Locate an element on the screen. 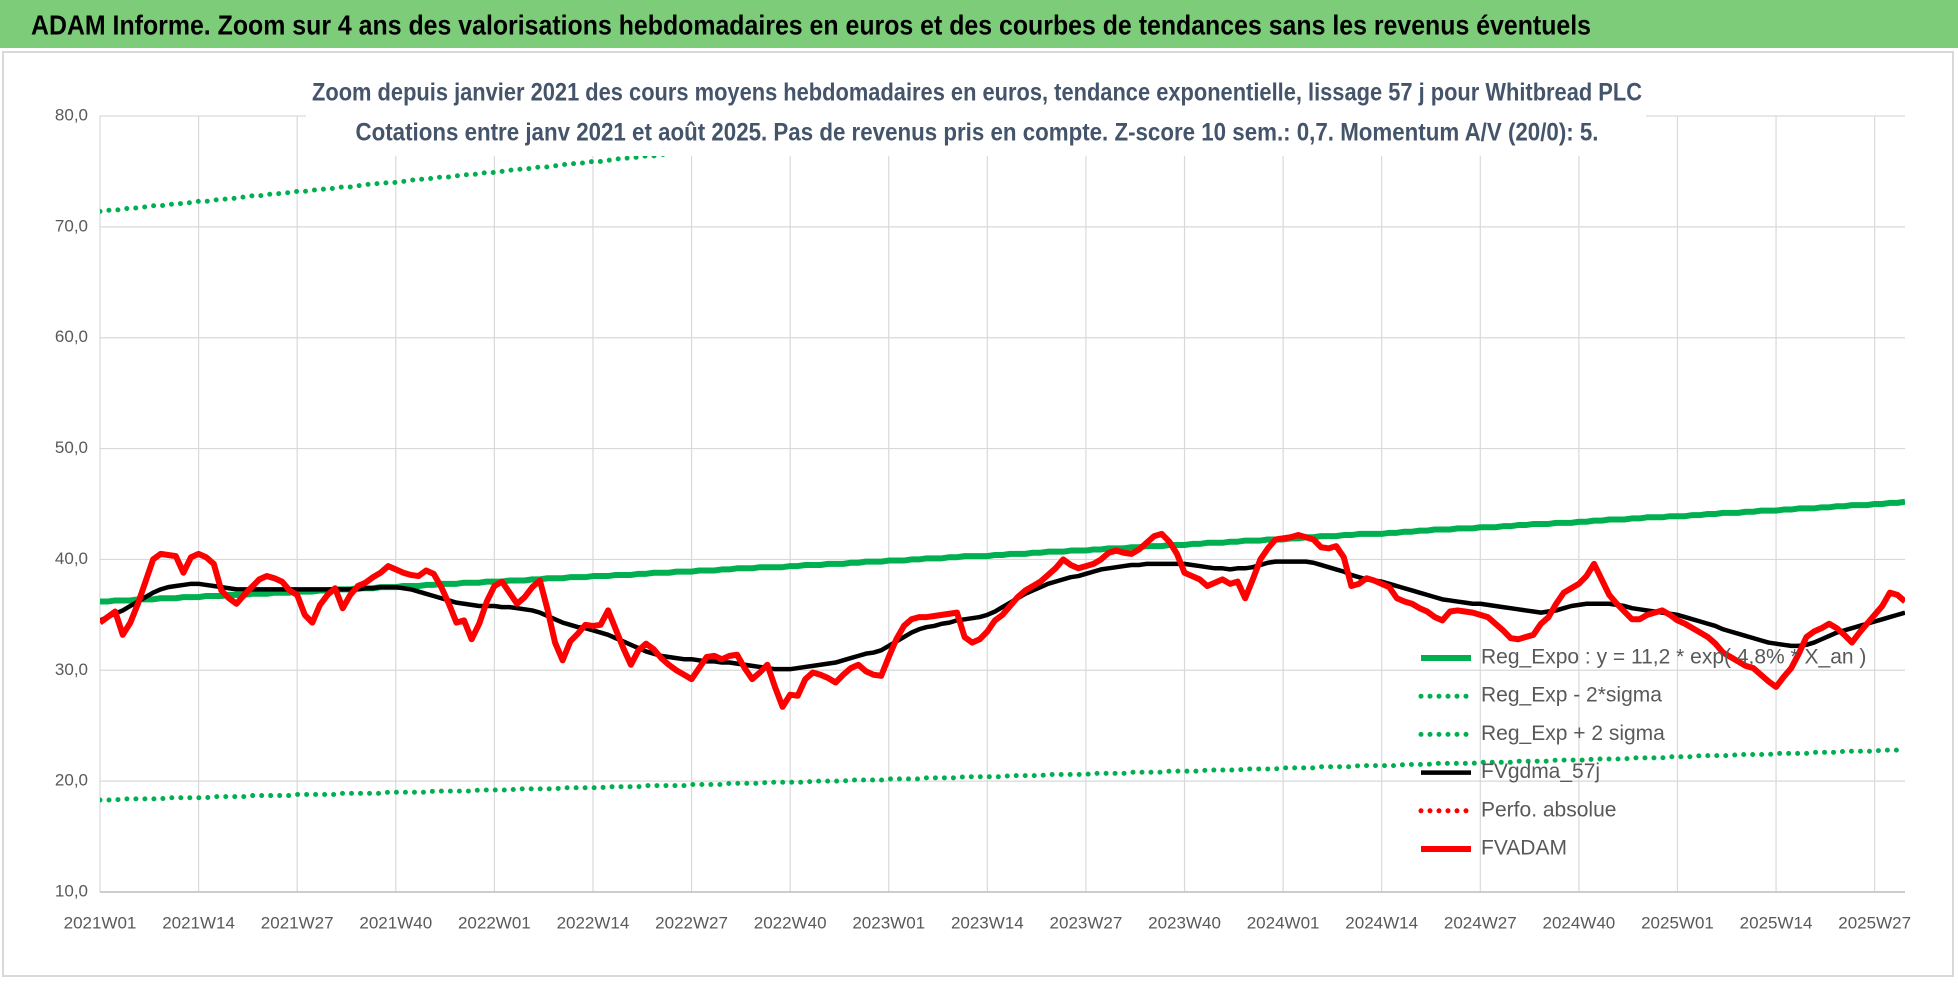 The height and width of the screenshot is (984, 1958). legend-label: Reg_Exp - 2*sigma is located at coordinates (1571, 695).